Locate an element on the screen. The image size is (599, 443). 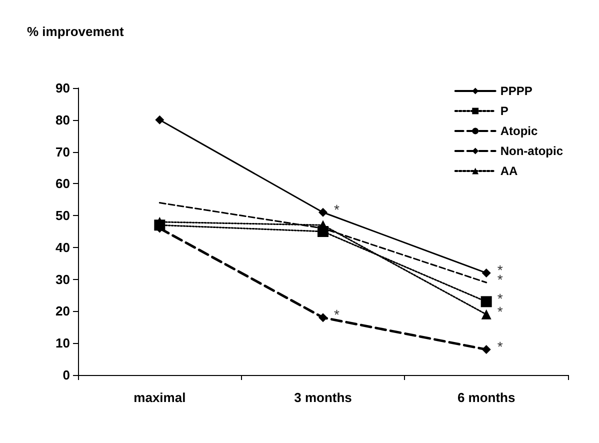
y-tick-label: 10 is located at coordinates (63, 343).